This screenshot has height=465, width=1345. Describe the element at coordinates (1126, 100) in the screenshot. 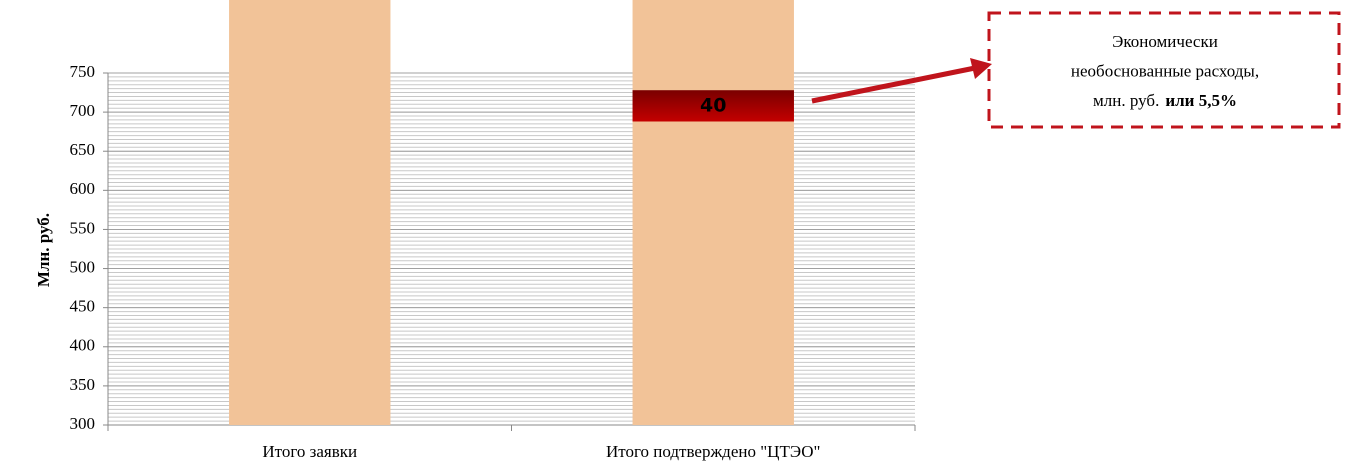

I see `annotation-line: млн. руб.` at that location.